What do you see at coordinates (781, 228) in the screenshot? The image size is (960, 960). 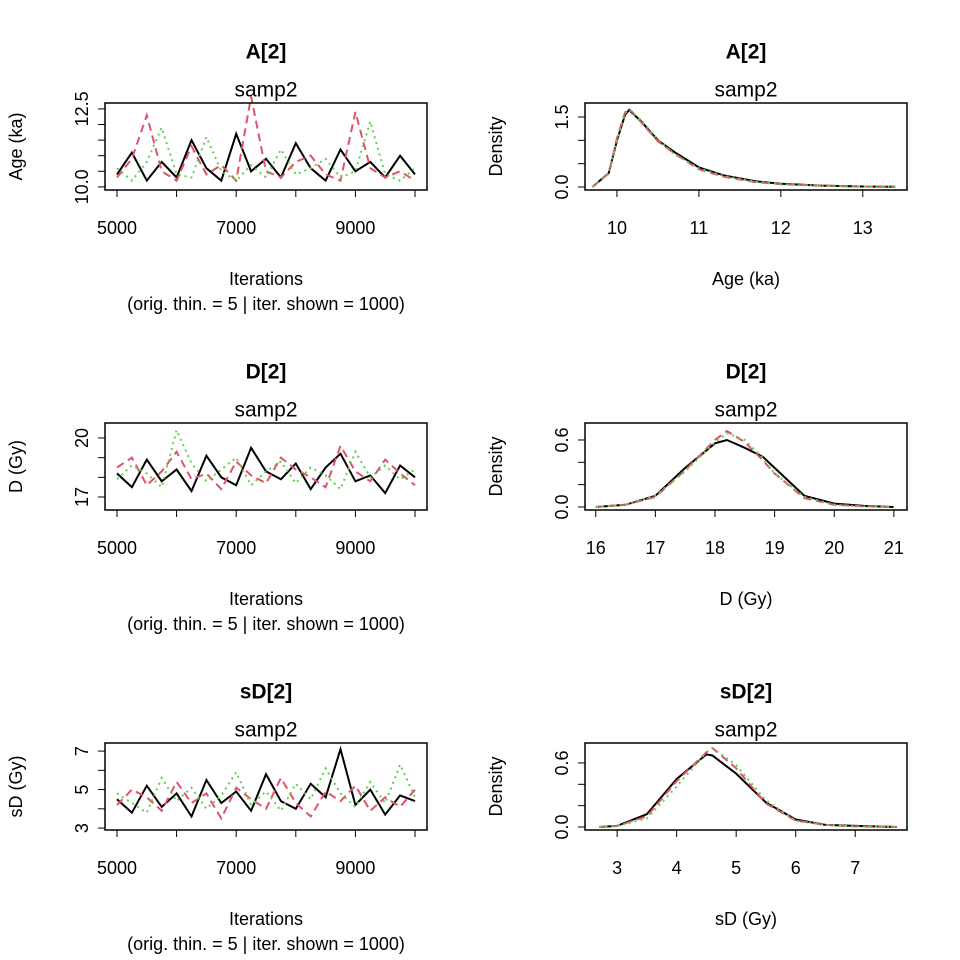 I see `x-tick-label: 12` at bounding box center [781, 228].